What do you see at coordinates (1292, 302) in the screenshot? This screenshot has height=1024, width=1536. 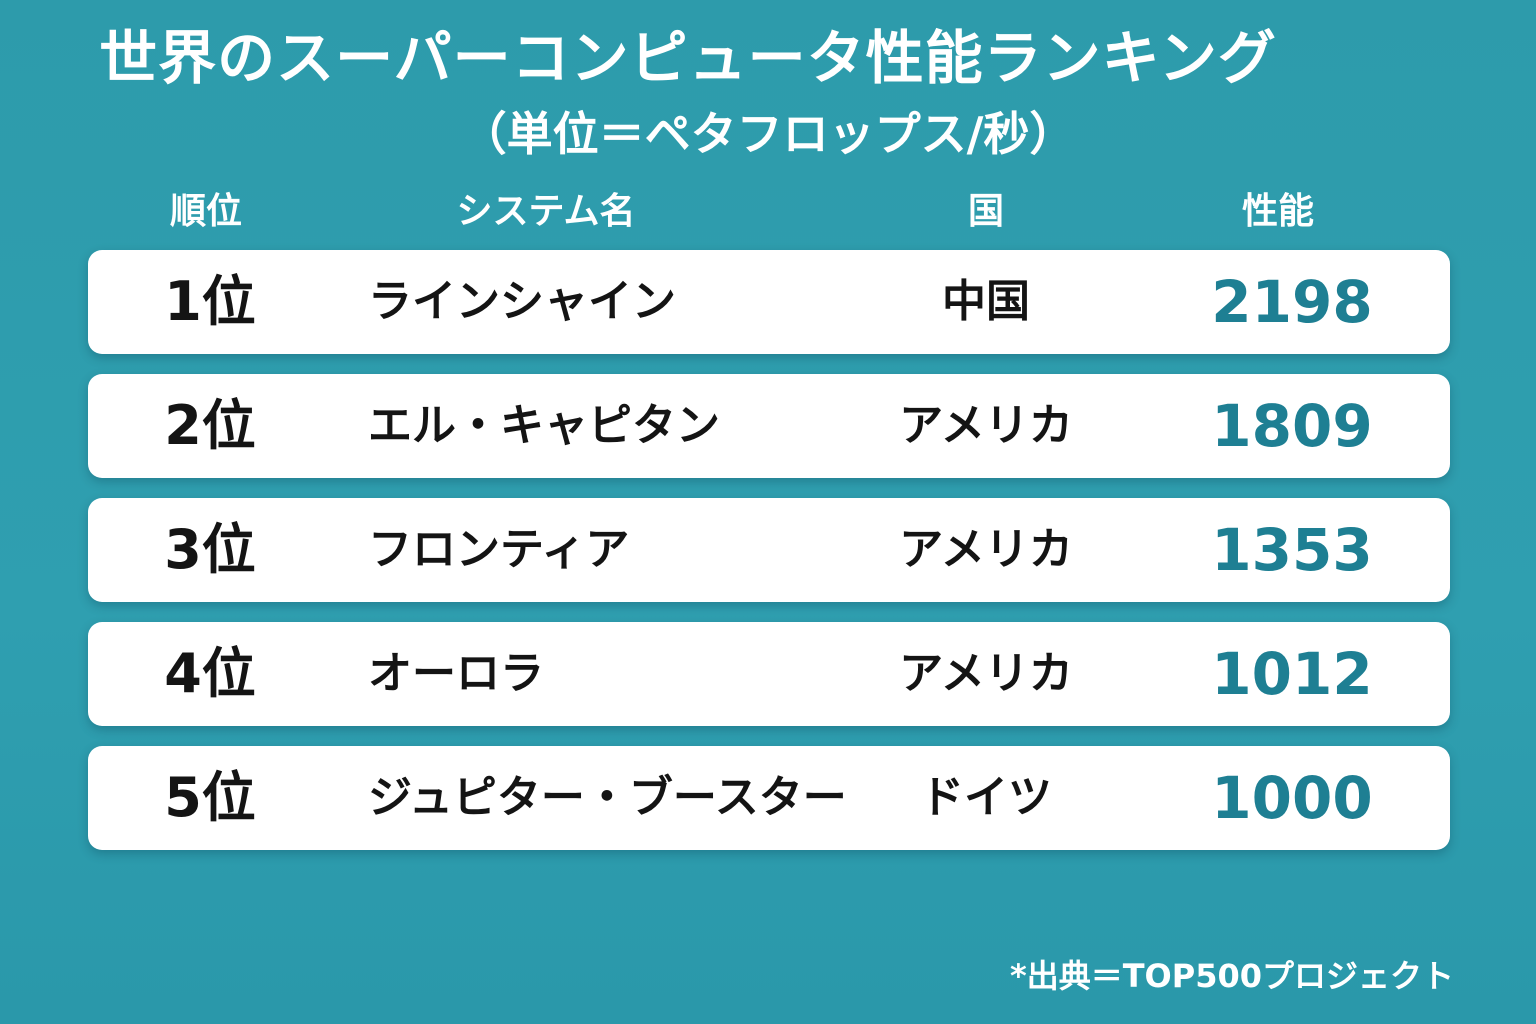 I see `performance-cell: 2198` at bounding box center [1292, 302].